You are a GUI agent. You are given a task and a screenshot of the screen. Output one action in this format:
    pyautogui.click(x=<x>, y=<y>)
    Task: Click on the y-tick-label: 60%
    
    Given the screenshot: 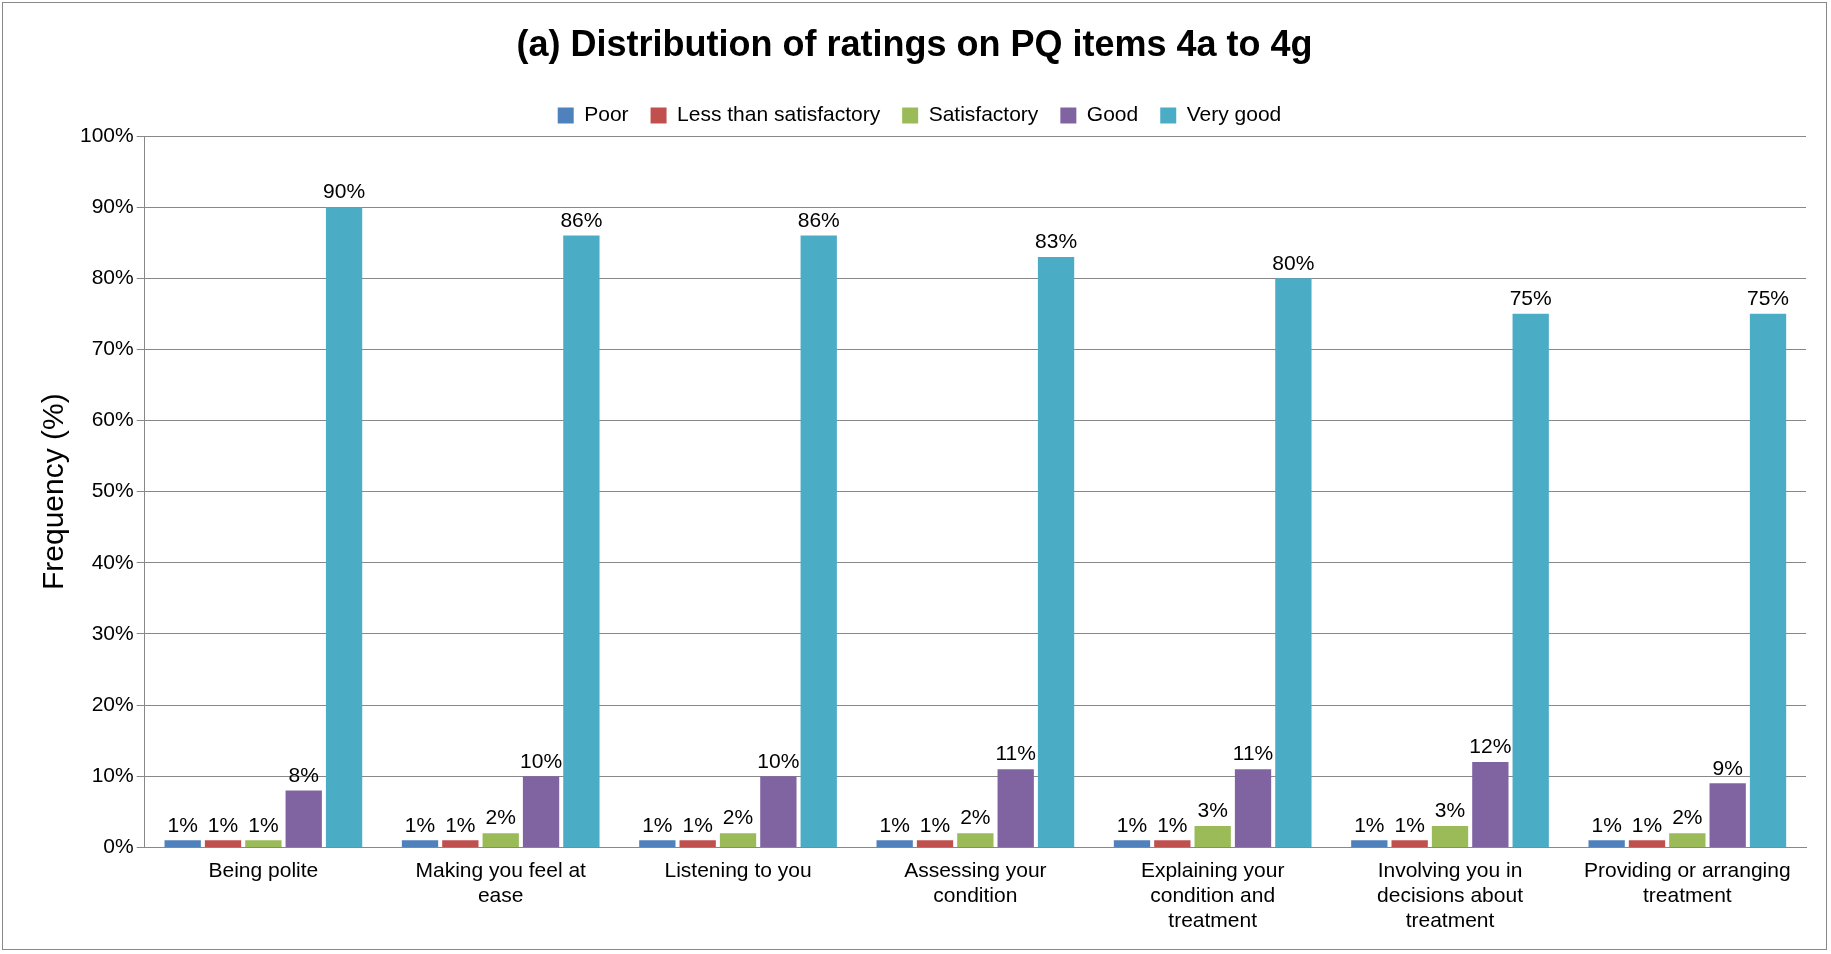 What is the action you would take?
    pyautogui.click(x=112, y=419)
    